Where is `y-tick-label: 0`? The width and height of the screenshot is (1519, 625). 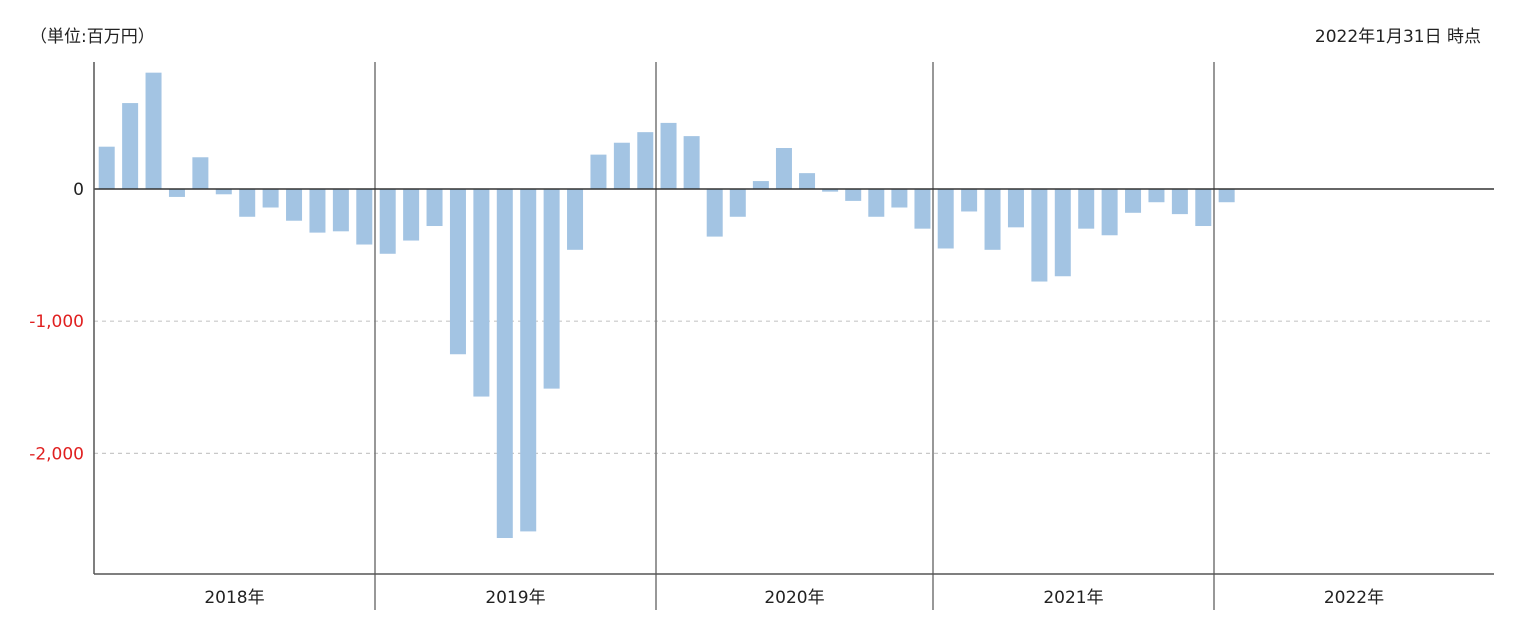 y-tick-label: 0 is located at coordinates (78, 190).